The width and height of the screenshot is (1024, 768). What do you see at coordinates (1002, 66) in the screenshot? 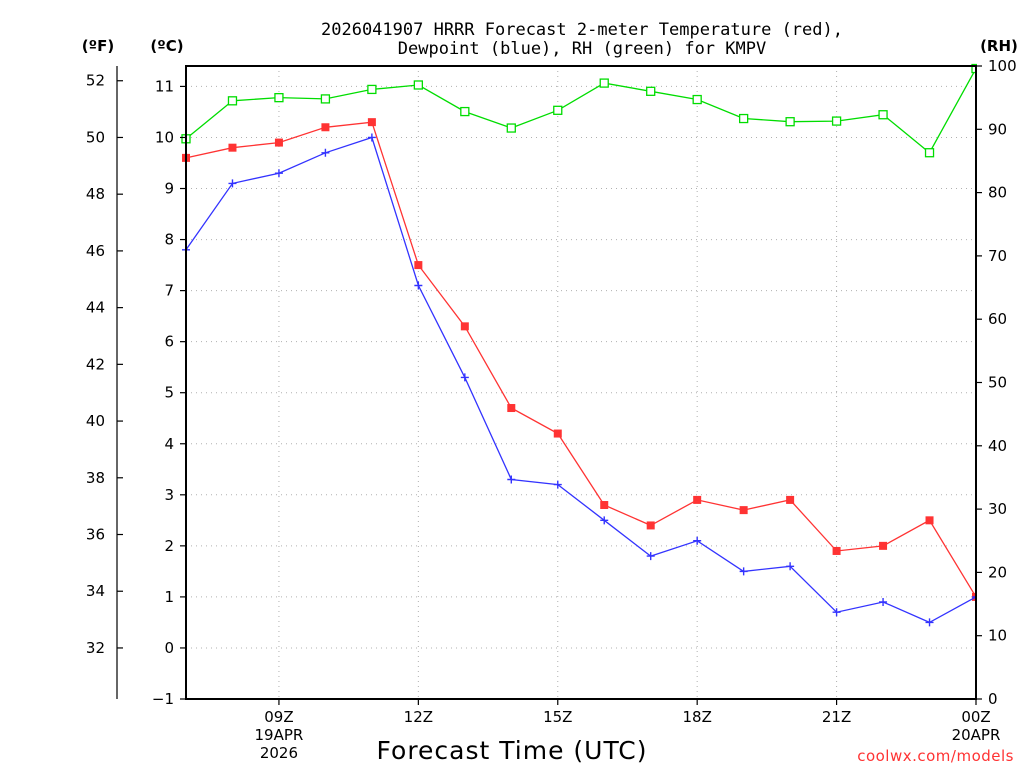
I see `rh-tick-label: 100` at bounding box center [1002, 66].